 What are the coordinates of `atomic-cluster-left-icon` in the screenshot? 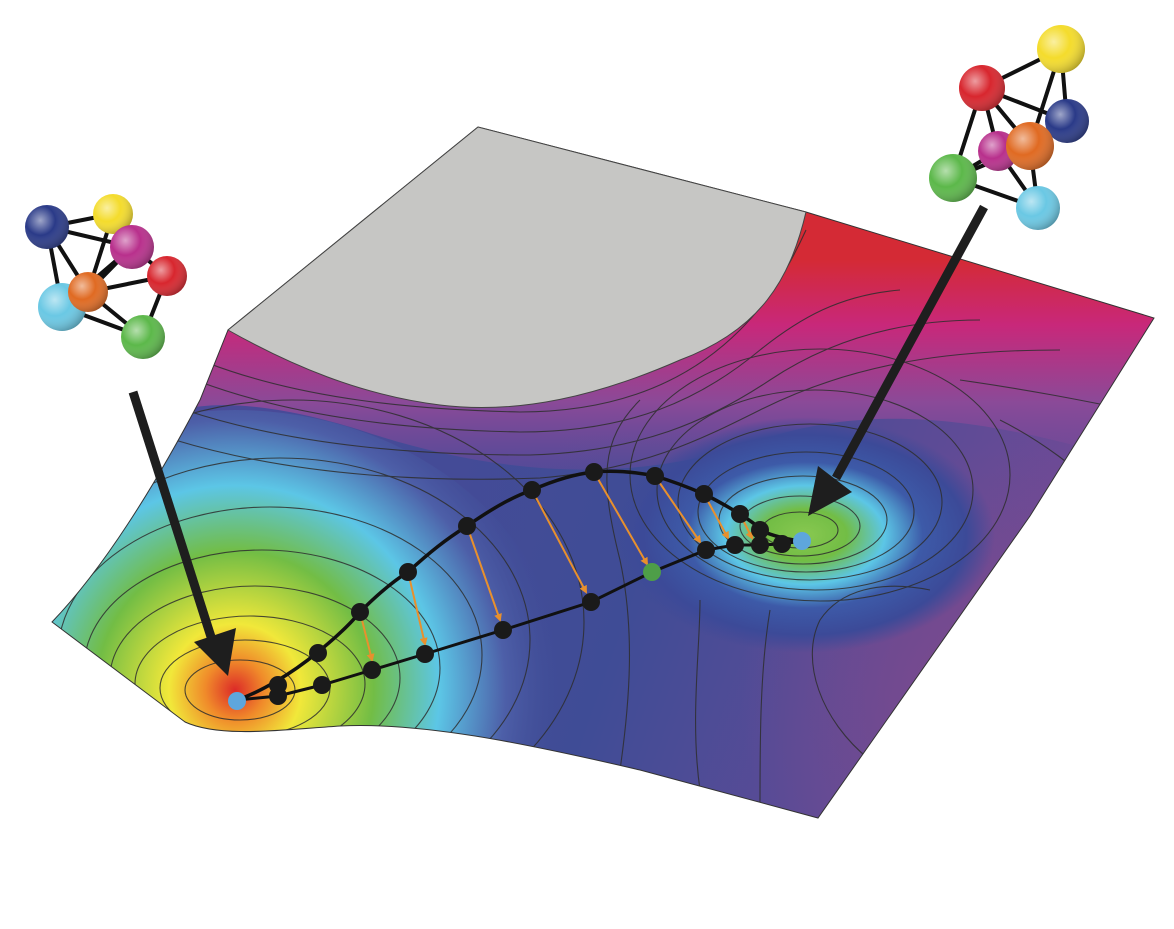 It's located at (106, 276).